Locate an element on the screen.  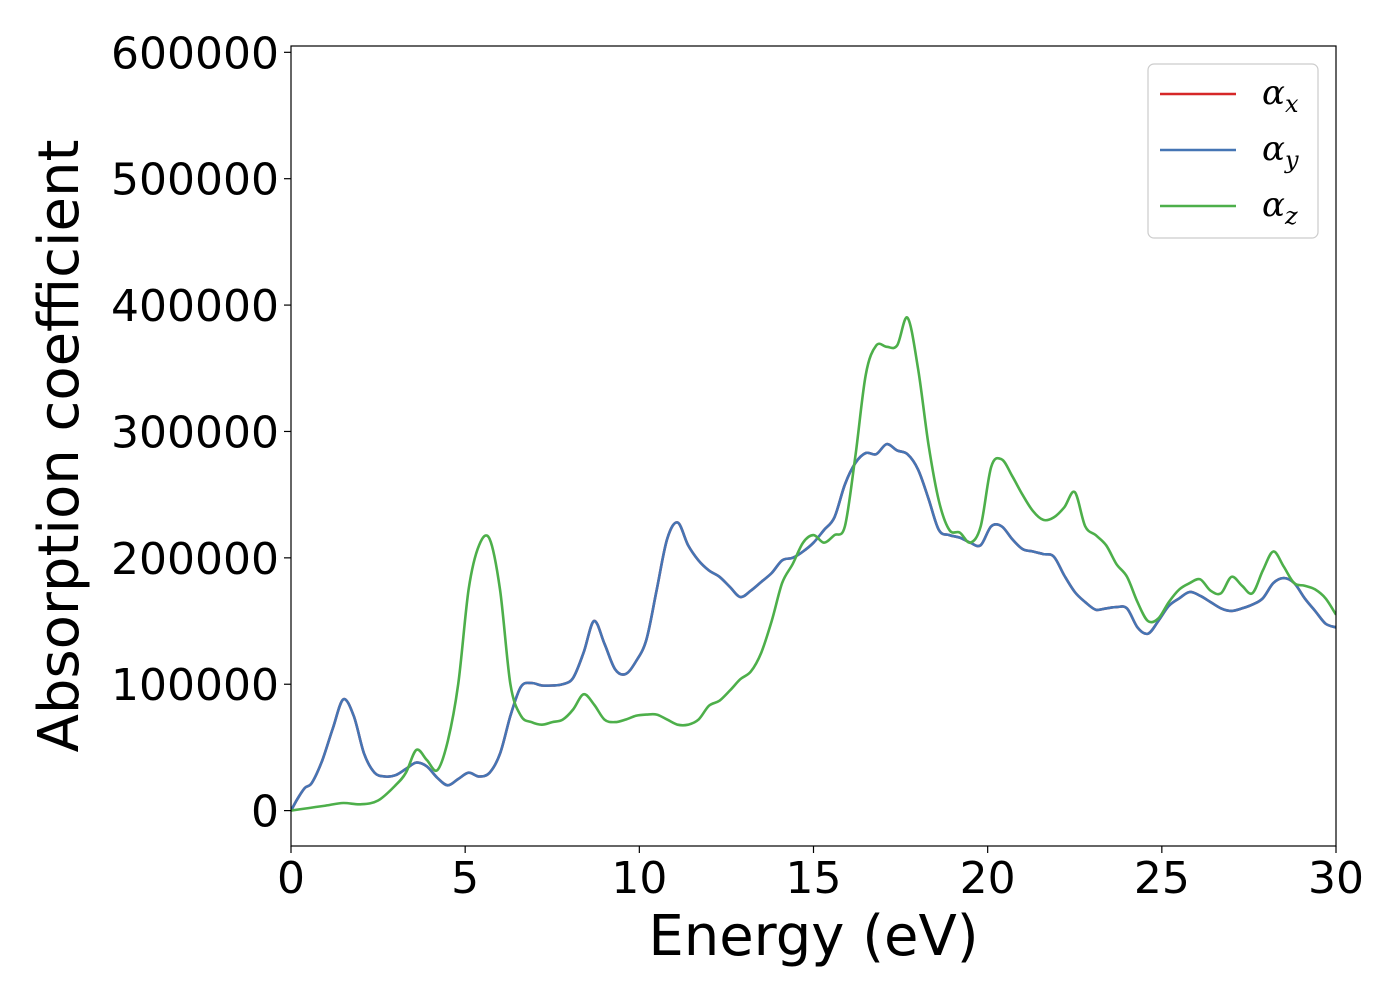
y-tick-label: 100000 is located at coordinates (195, 685).